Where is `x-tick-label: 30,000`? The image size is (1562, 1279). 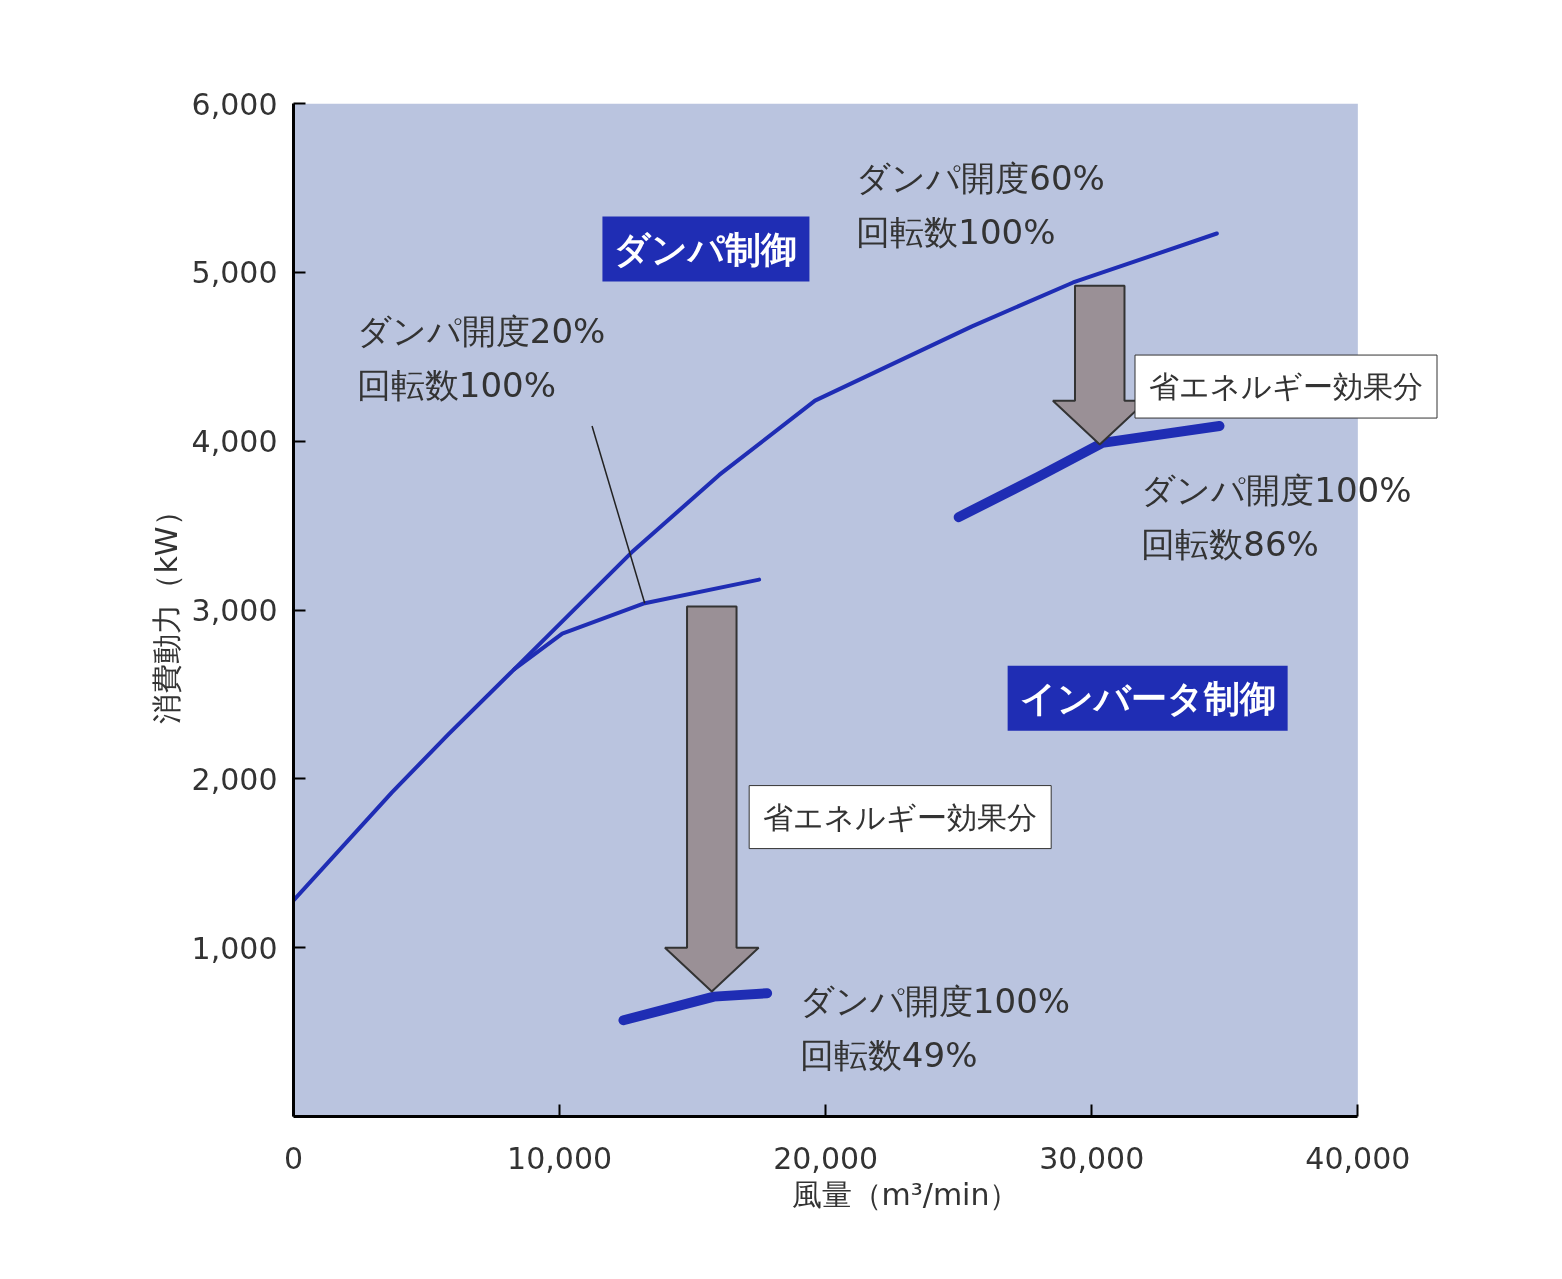
x-tick-label: 30,000 is located at coordinates (1092, 1158).